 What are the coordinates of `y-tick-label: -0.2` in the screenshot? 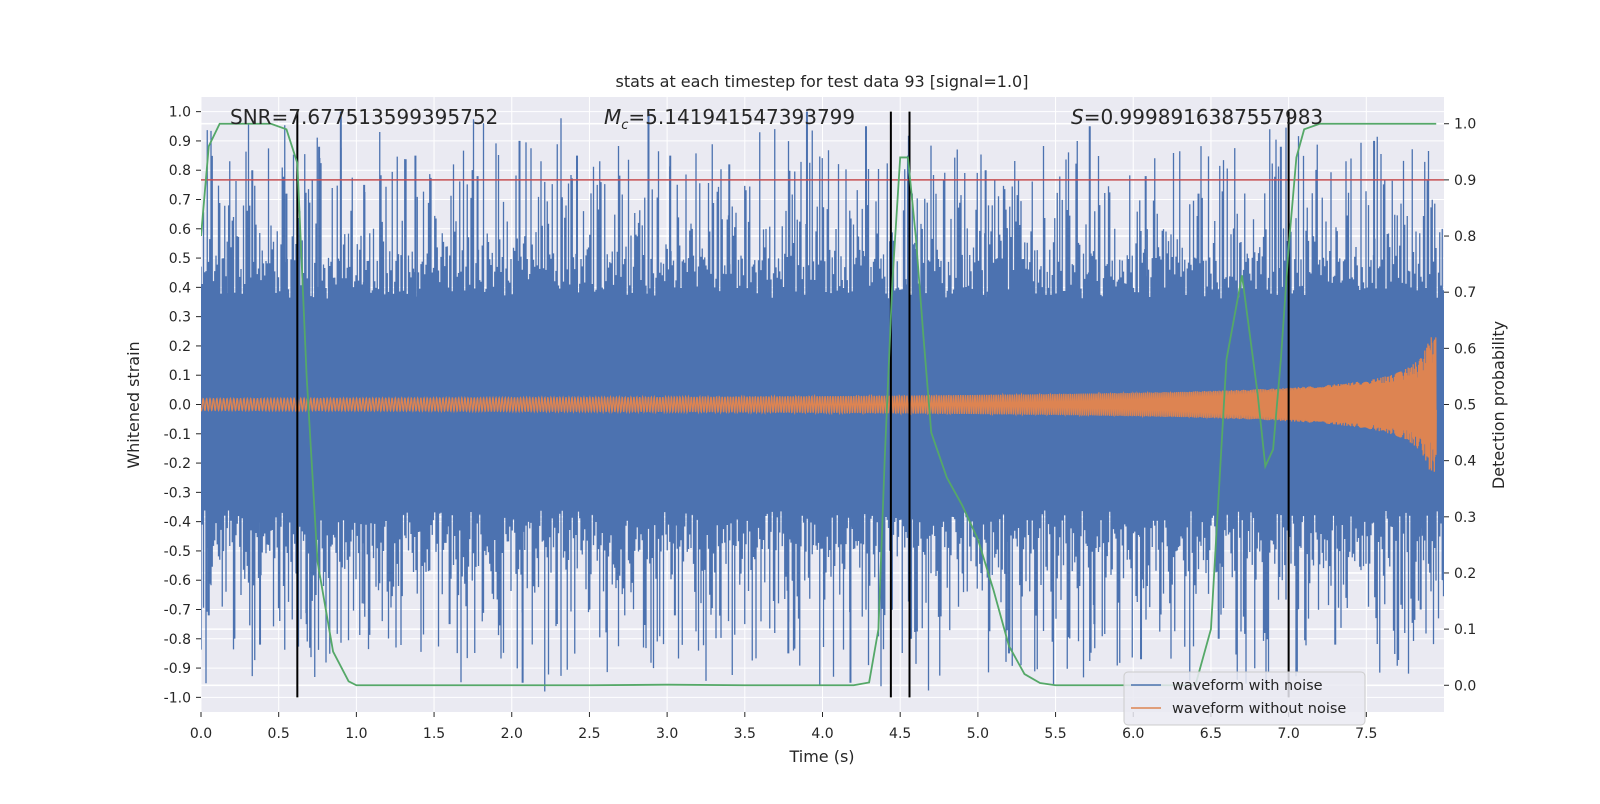 It's located at (177, 464).